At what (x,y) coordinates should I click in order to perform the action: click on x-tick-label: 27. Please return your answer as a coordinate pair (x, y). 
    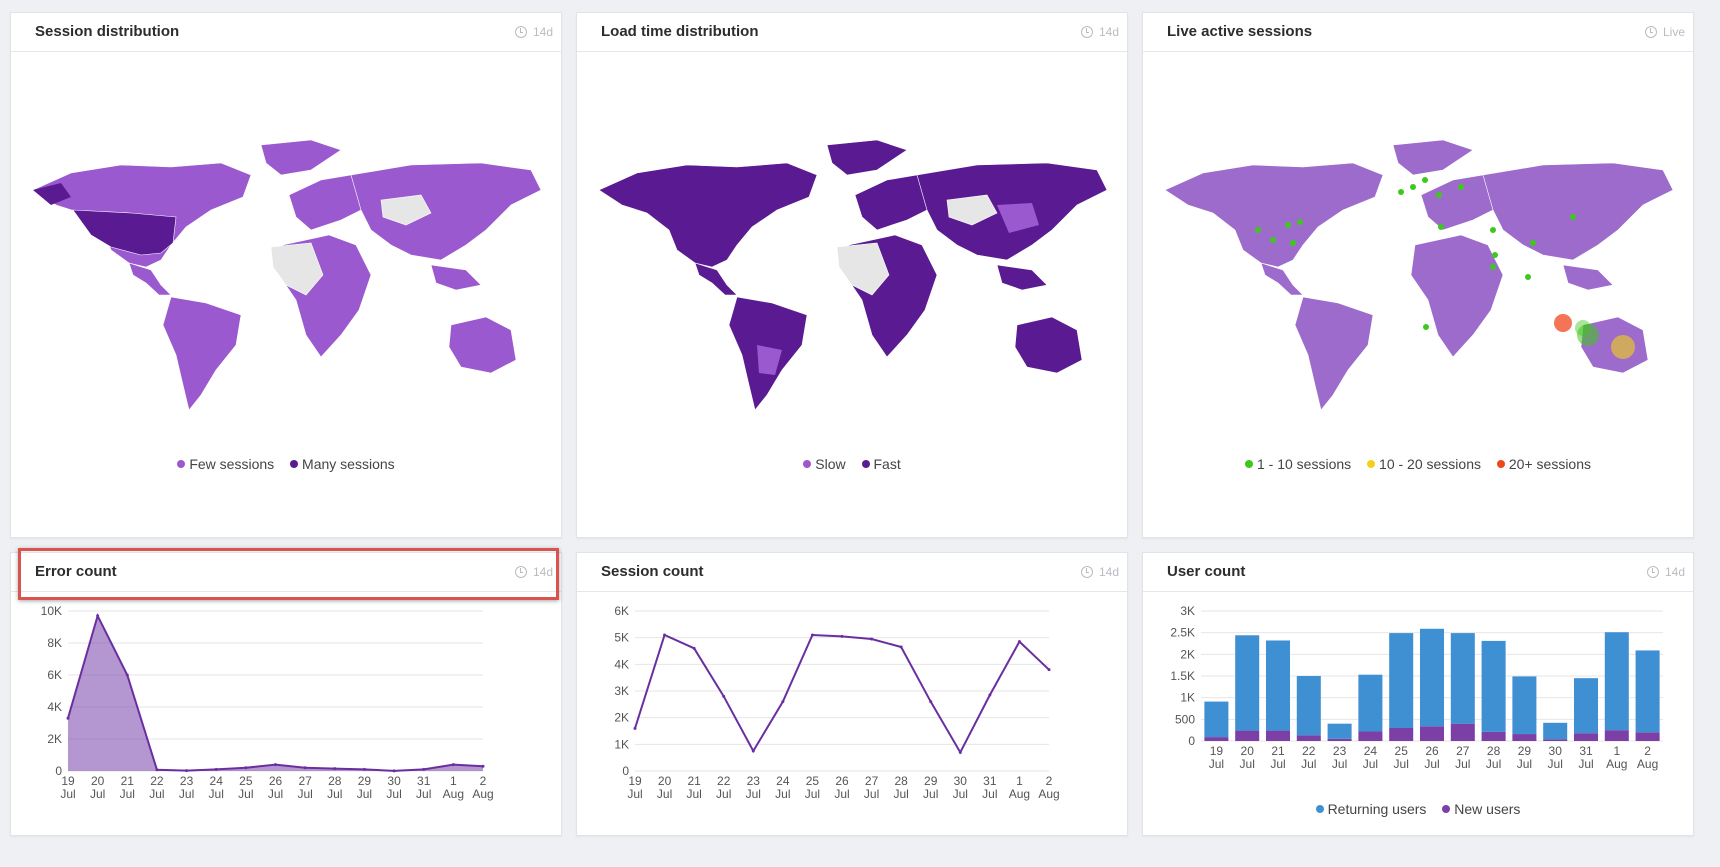
    Looking at the image, I should click on (872, 781).